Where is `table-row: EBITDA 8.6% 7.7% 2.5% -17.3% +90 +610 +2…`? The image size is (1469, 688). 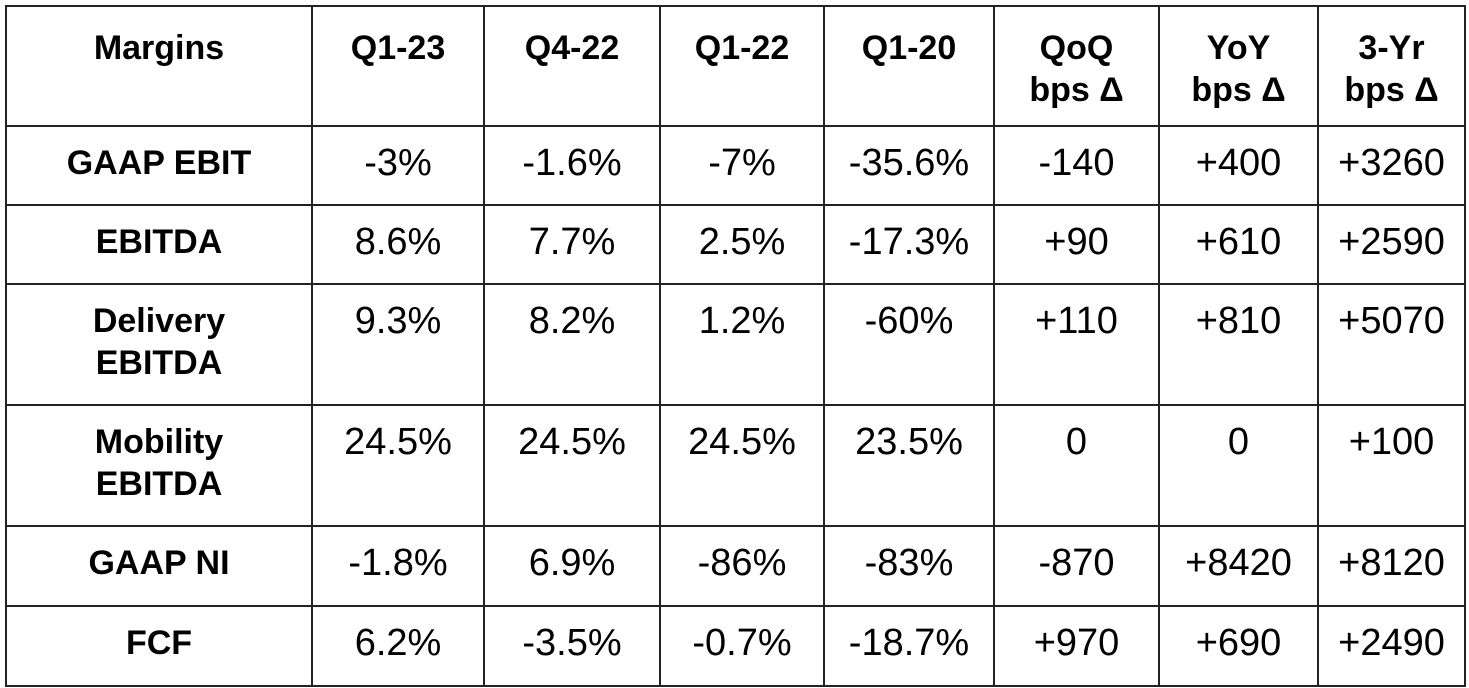 table-row: EBITDA 8.6% 7.7% 2.5% -17.3% +90 +610 +2… is located at coordinates (735, 244).